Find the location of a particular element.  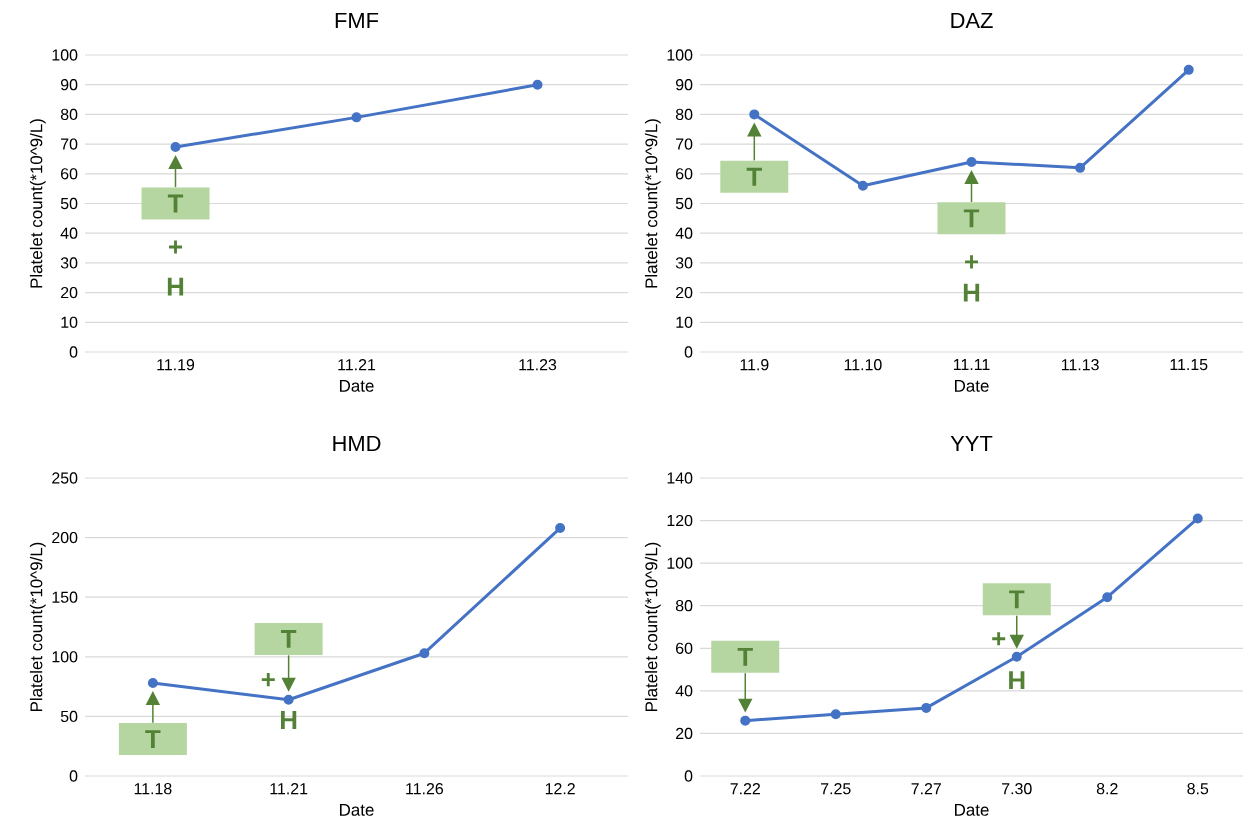

y-tick-label: 140 is located at coordinates (680, 478).